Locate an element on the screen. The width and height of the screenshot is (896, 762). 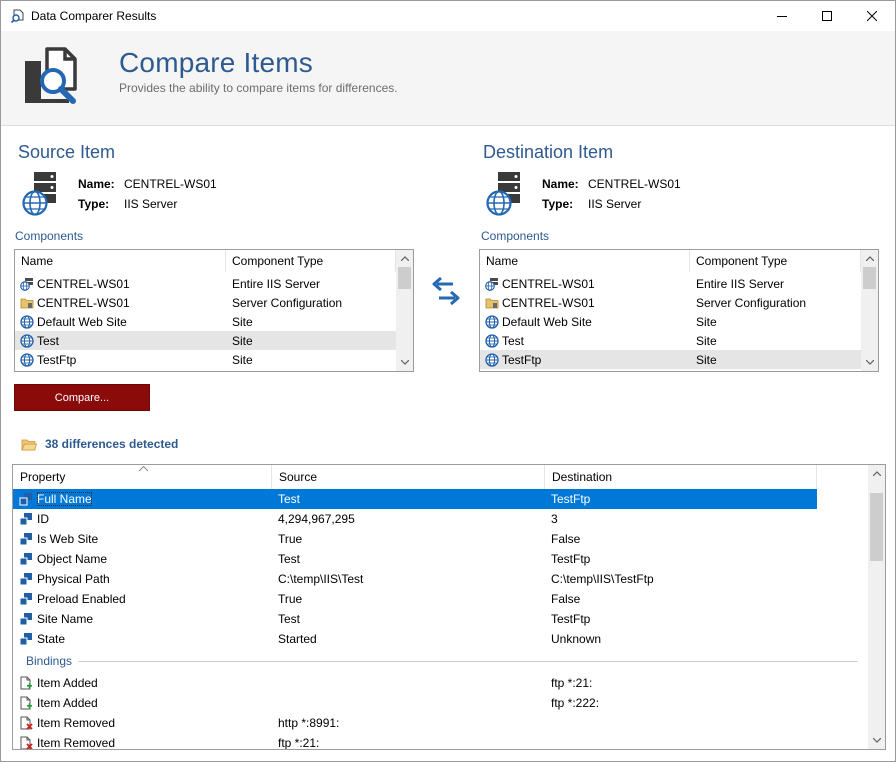
property-name: Physical Path is located at coordinates (73, 579).